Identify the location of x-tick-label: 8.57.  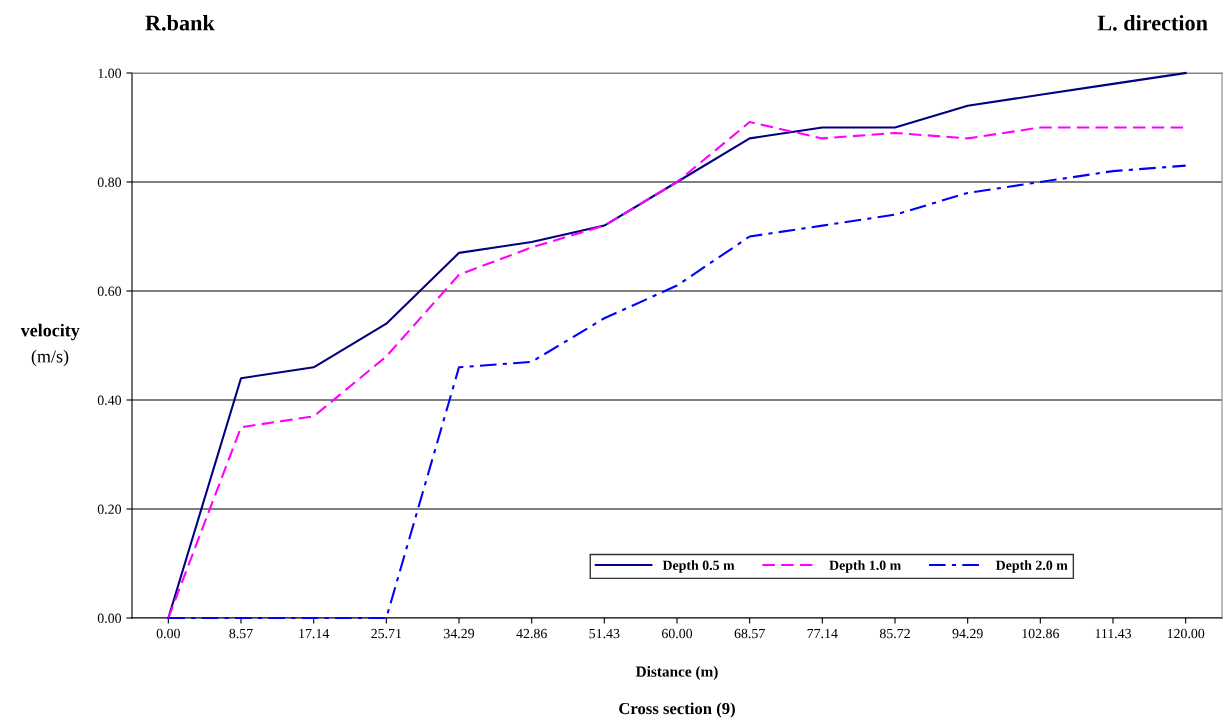
(241, 633).